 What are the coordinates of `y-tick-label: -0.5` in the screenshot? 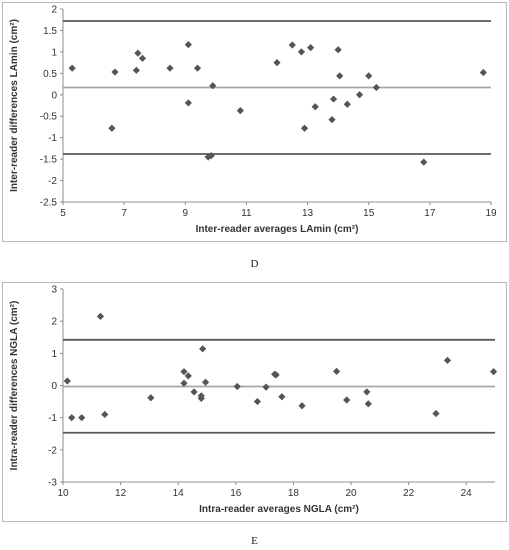 It's located at (49, 117).